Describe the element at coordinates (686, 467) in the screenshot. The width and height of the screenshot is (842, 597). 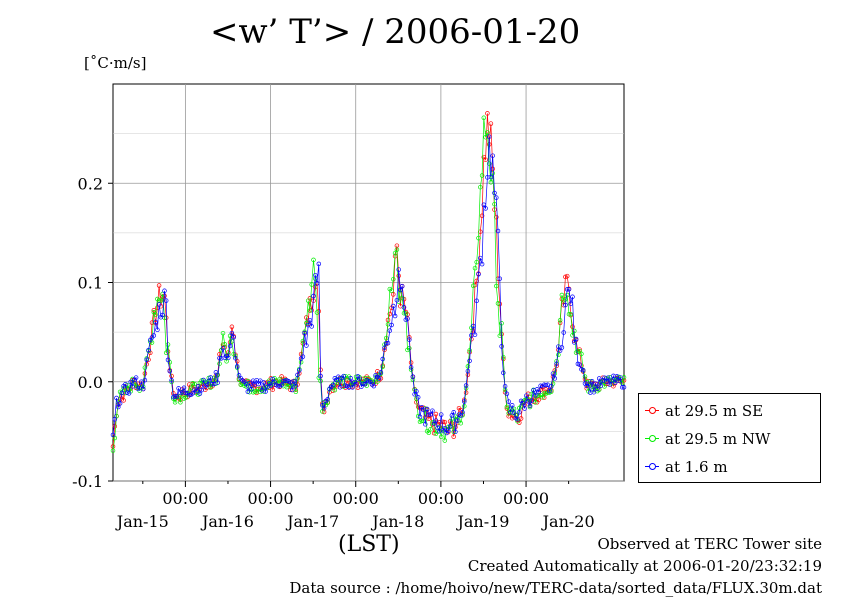
I see `legend-item-1-6m: at 1.6 m` at that location.